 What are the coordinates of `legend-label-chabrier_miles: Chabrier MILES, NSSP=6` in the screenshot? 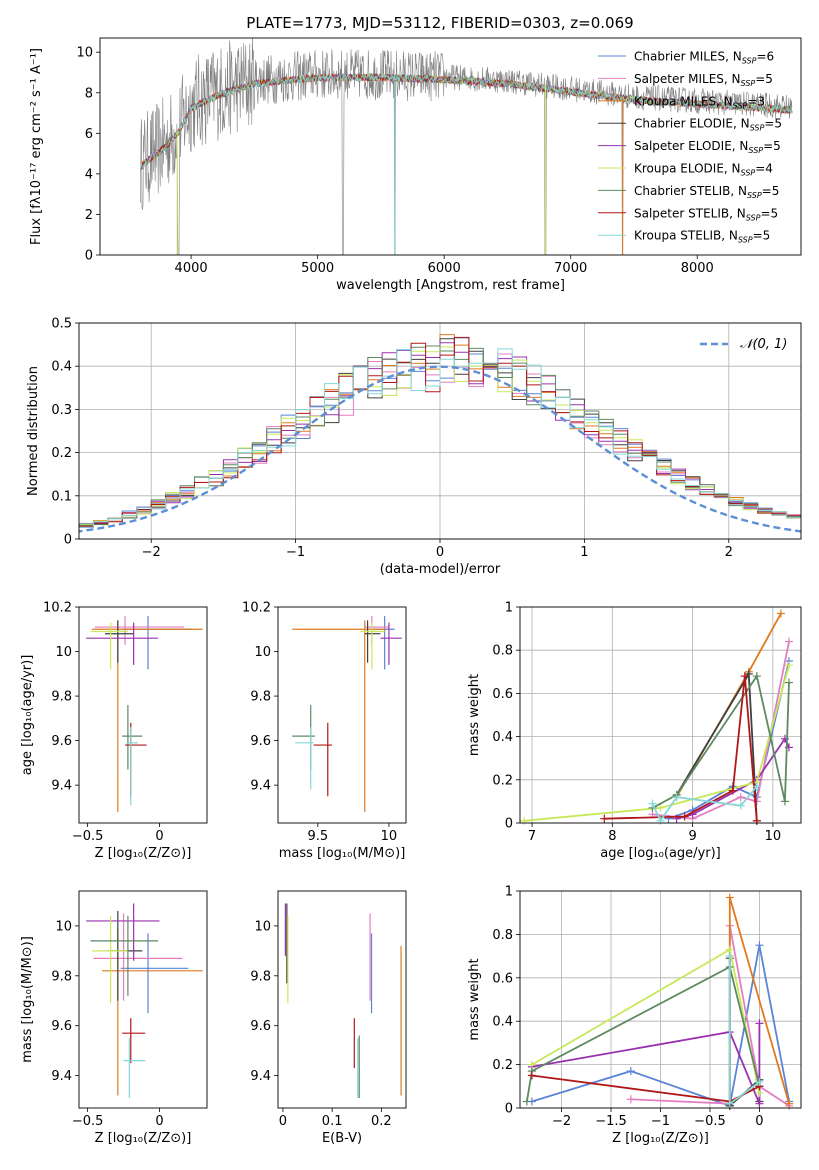 It's located at (704, 58).